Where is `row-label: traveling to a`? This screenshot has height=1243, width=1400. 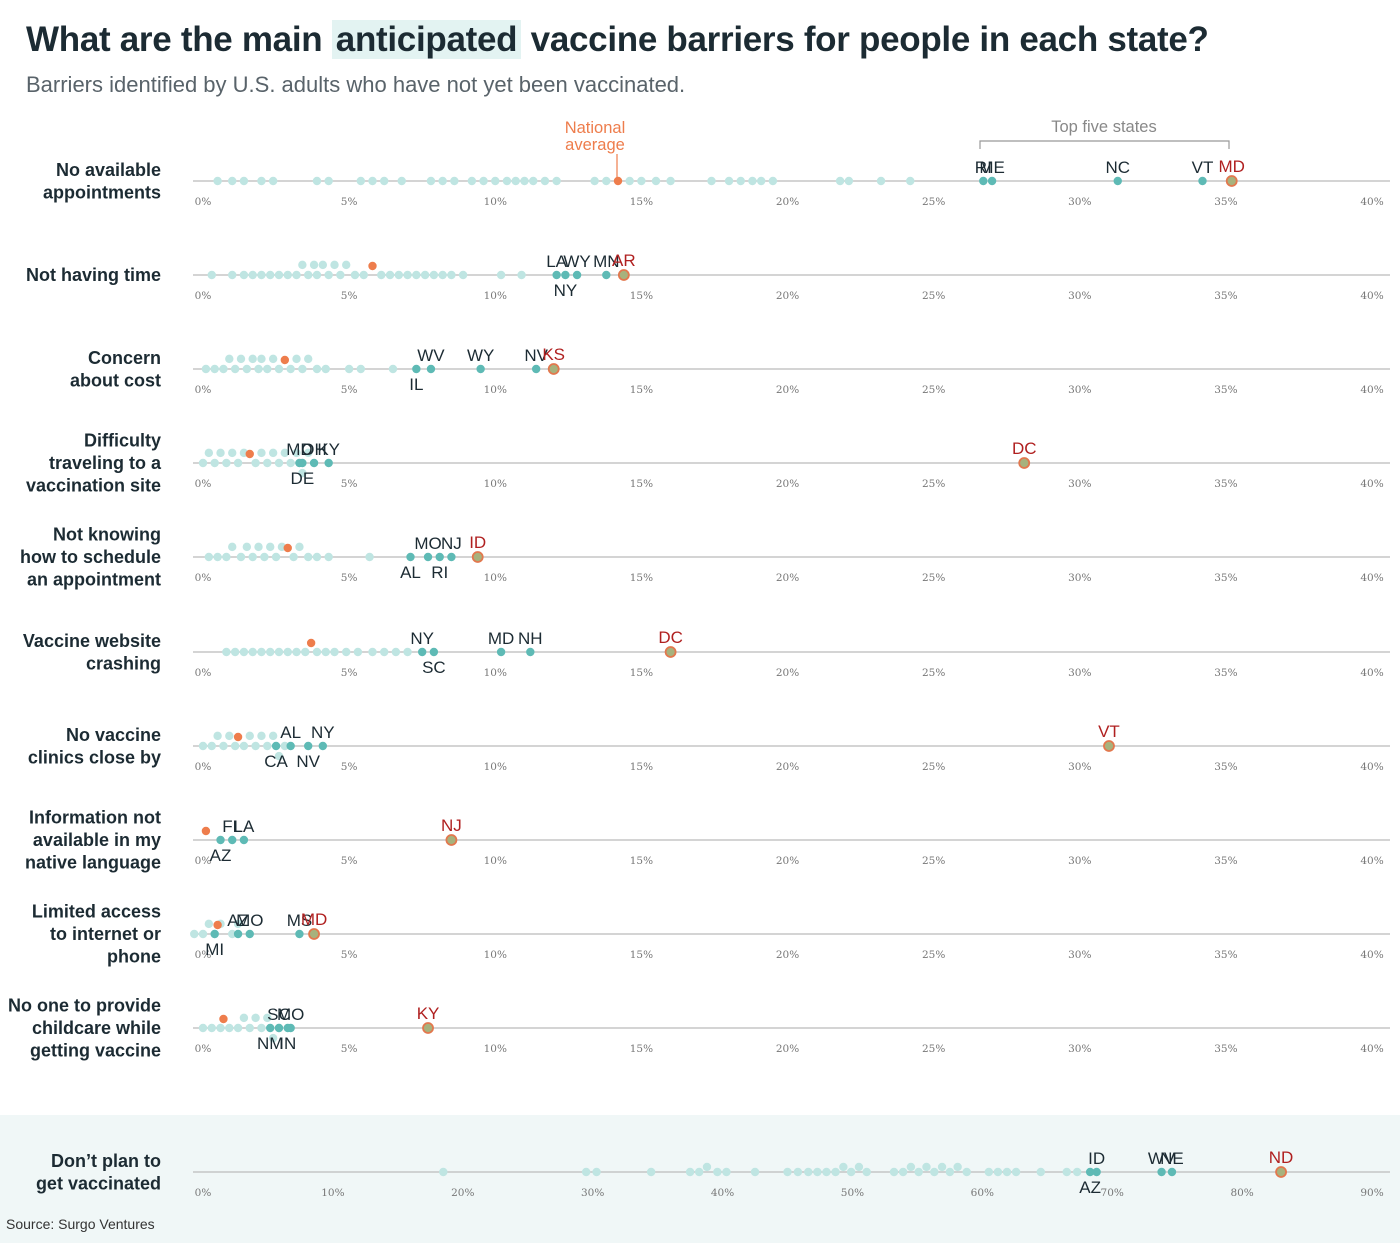
row-label: traveling to a is located at coordinates (105, 463).